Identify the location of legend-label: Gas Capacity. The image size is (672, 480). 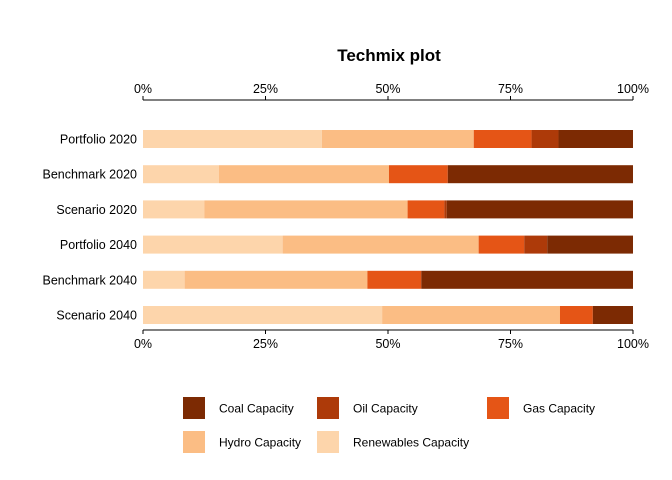
(559, 409).